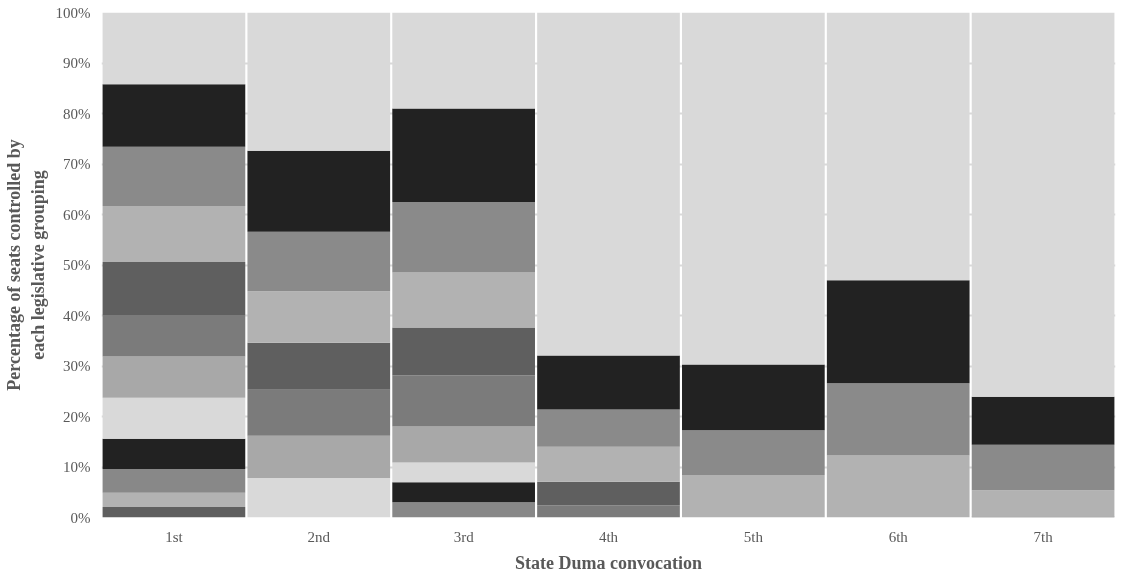 The image size is (1127, 581). I want to click on x-tick-label: 6th, so click(898, 536).